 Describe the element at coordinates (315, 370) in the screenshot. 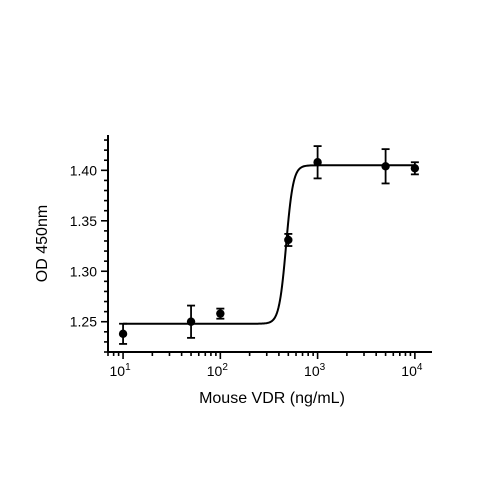

I see `x-tick-label: 103` at that location.